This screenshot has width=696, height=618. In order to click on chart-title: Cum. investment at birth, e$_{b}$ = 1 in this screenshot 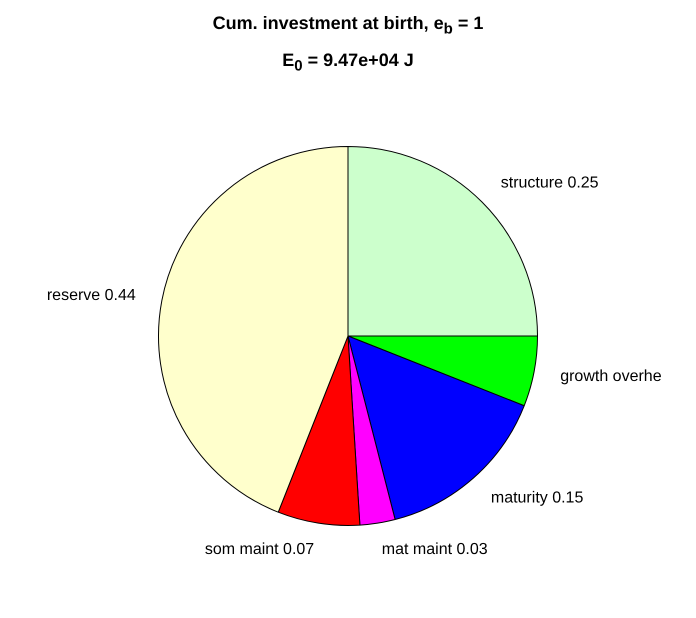, I will do `click(348, 26)`.